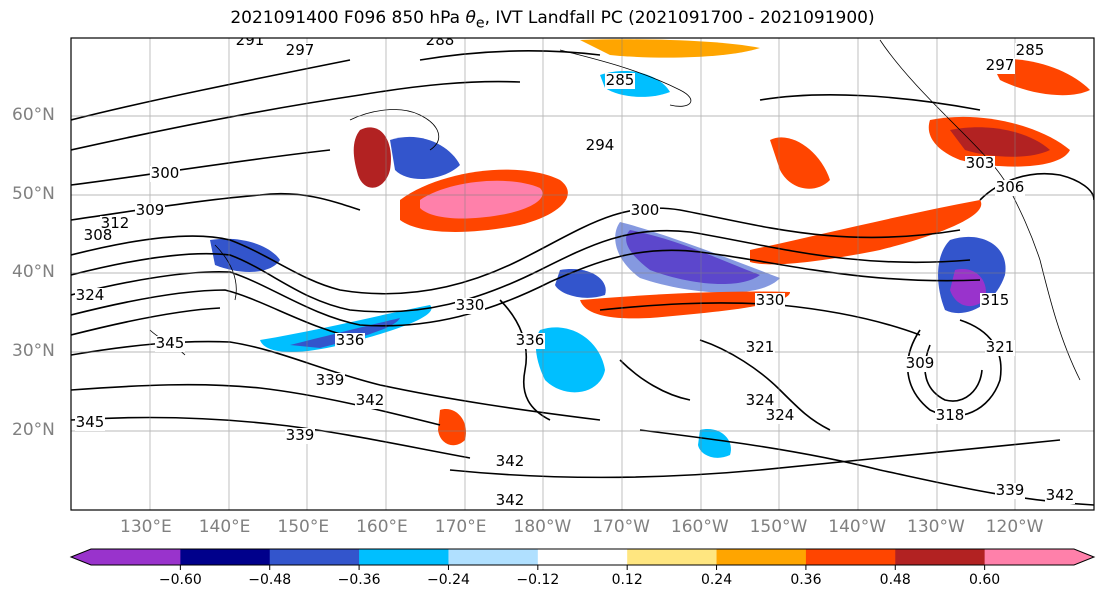 The width and height of the screenshot is (1105, 603). What do you see at coordinates (778, 527) in the screenshot?
I see `lon-label: 150°W` at bounding box center [778, 527].